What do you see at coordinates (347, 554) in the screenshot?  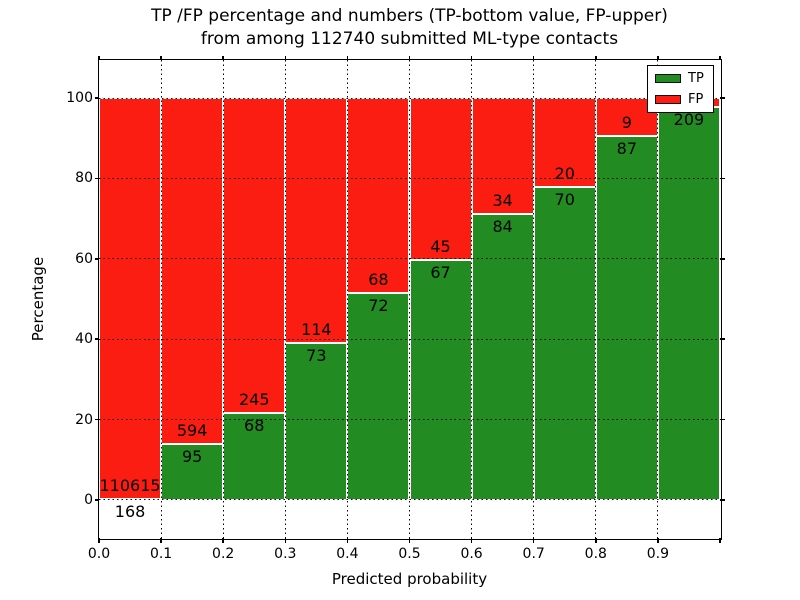 I see `x-tick-label: 0.4` at bounding box center [347, 554].